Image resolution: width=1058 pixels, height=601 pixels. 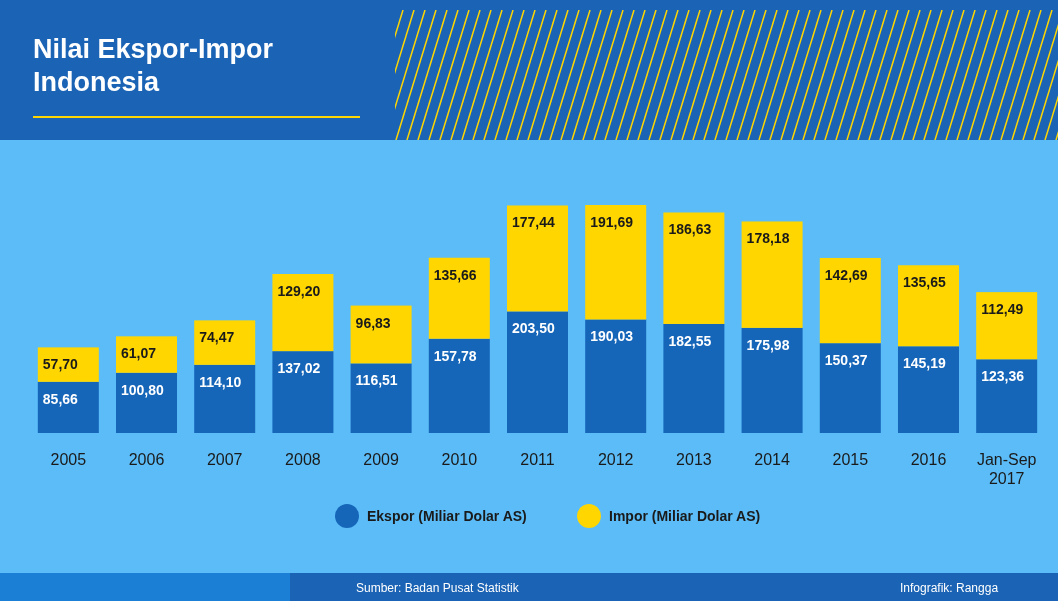 What do you see at coordinates (846, 274) in the screenshot?
I see `data-label: 142,69` at bounding box center [846, 274].